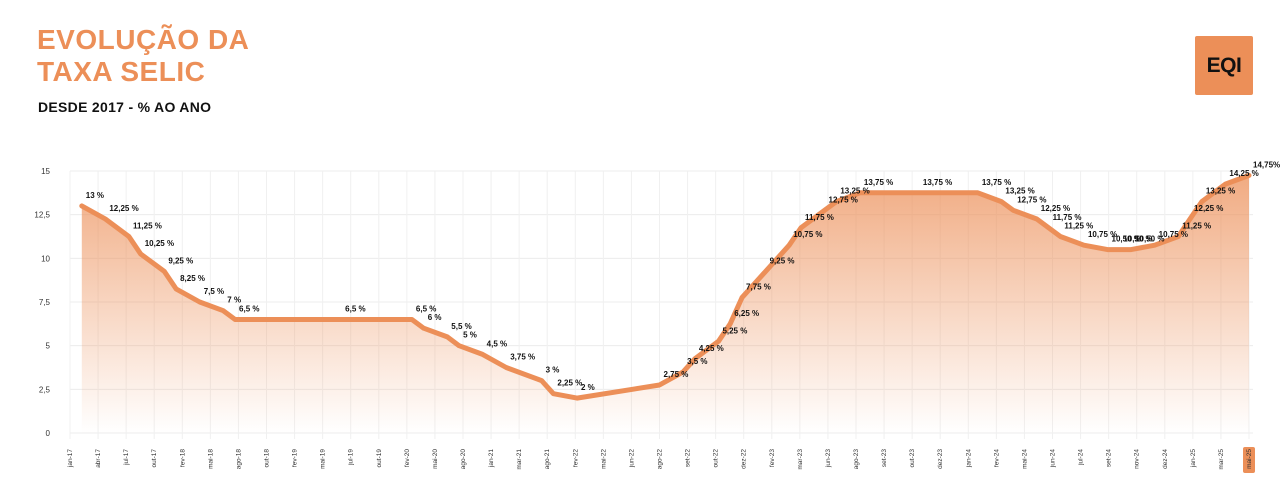 The image size is (1280, 503). Describe the element at coordinates (435, 459) in the screenshot. I see `x-tick-label: mai-20` at that location.